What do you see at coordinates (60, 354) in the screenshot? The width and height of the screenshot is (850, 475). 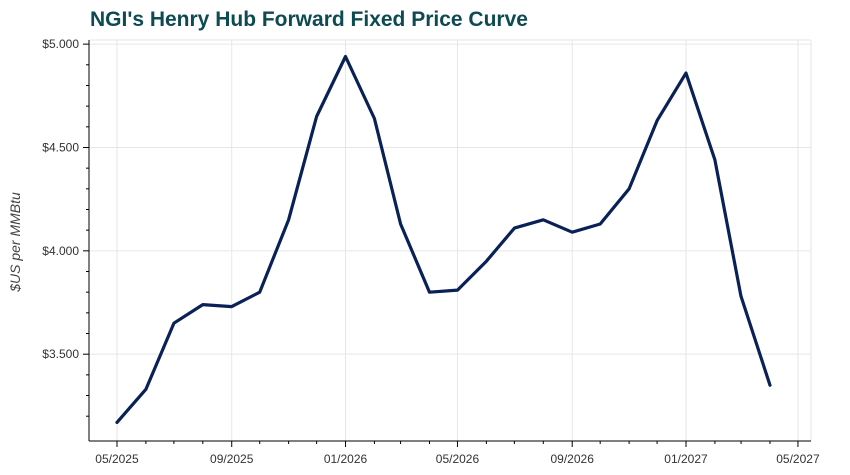 I see `y-tick-label: $3.500` at bounding box center [60, 354].